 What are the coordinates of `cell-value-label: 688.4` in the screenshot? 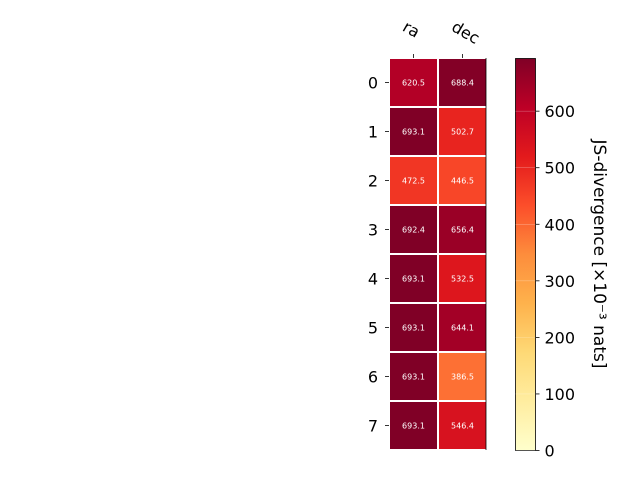 It's located at (462, 83).